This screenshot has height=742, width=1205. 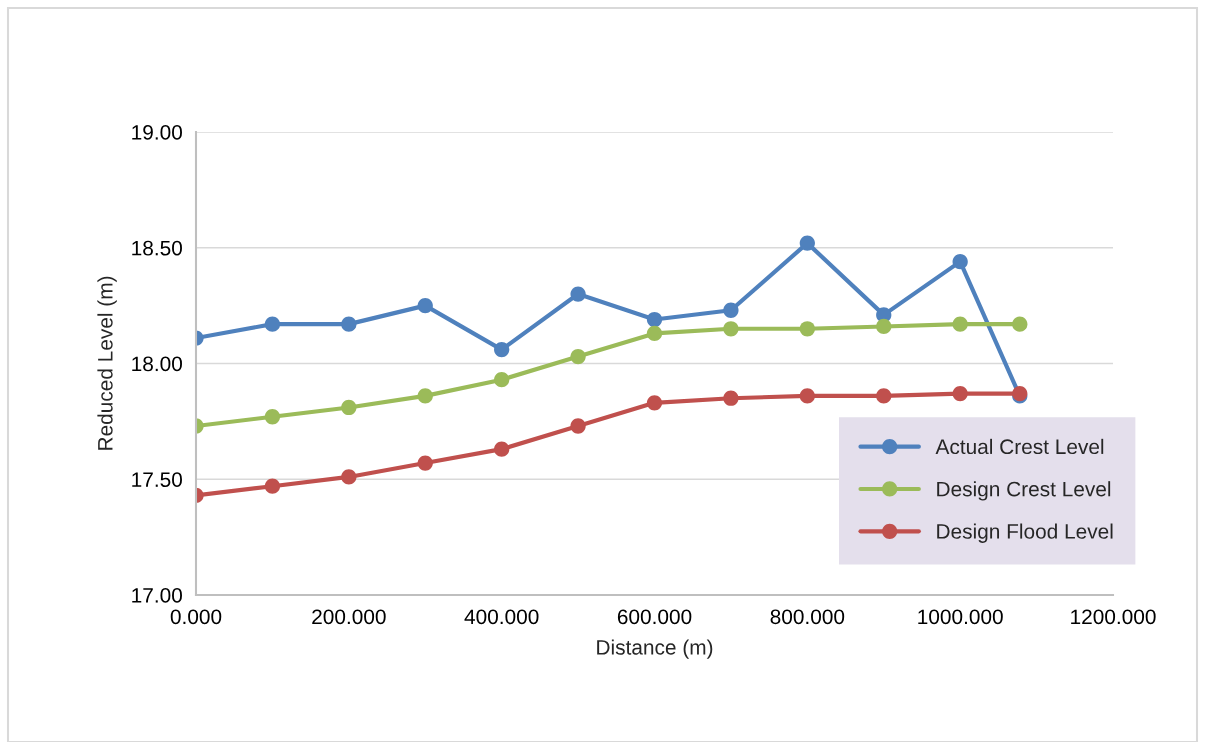 What do you see at coordinates (157, 479) in the screenshot?
I see `y-tick-label: 17.50` at bounding box center [157, 479].